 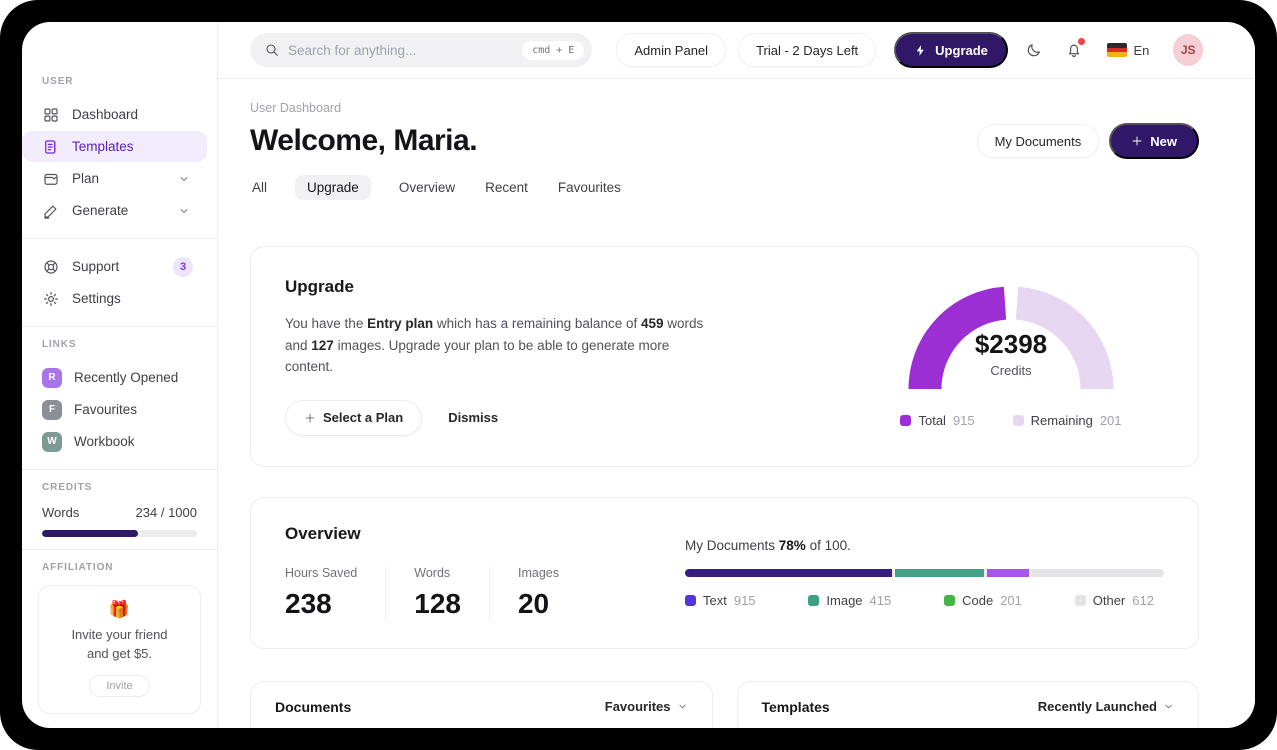 What do you see at coordinates (319, 286) in the screenshot?
I see `upgrade-card-title: Upgrade` at bounding box center [319, 286].